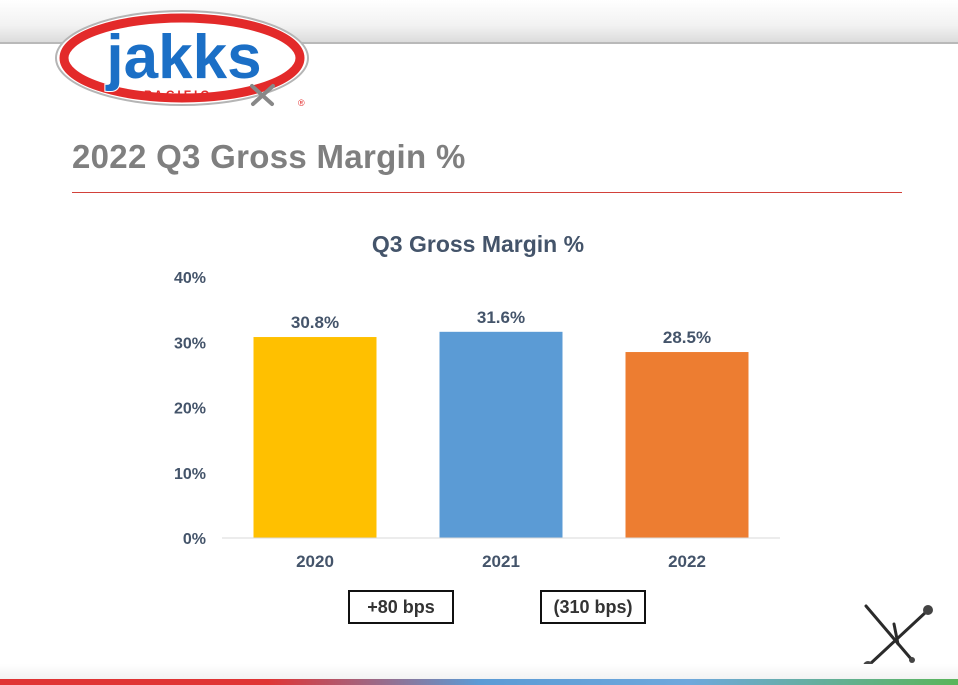 This screenshot has width=958, height=685. What do you see at coordinates (687, 445) in the screenshot?
I see `bar-2022` at bounding box center [687, 445].